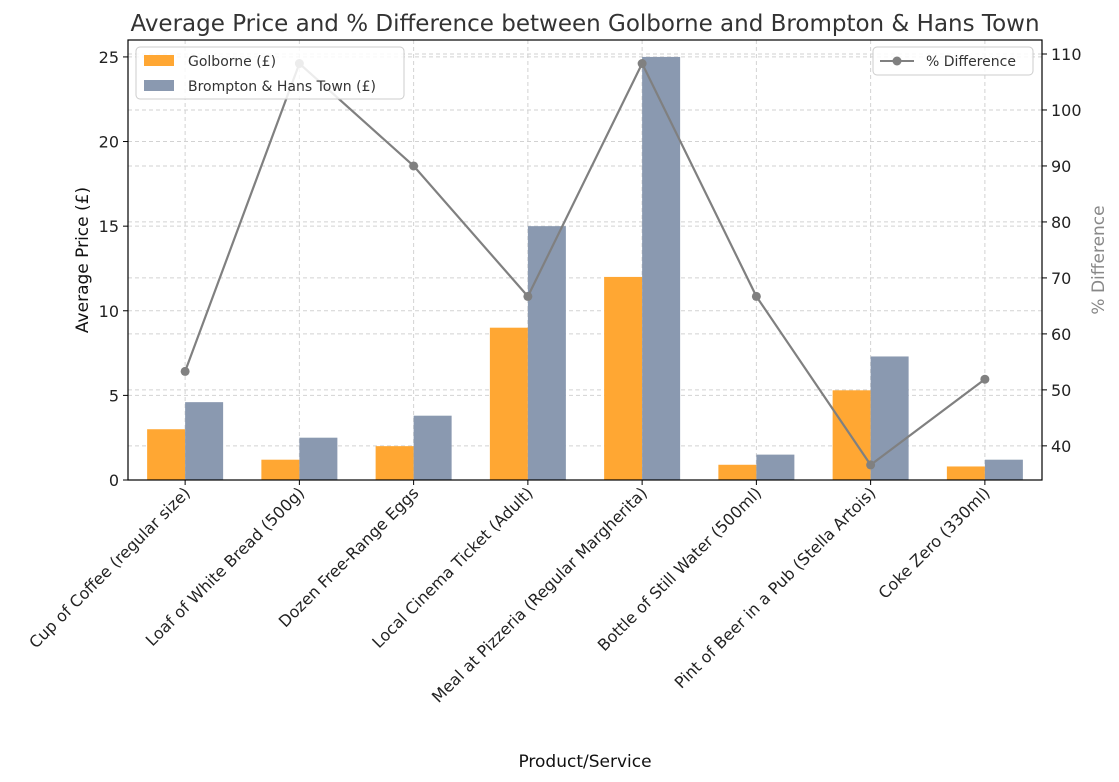  I want to click on x-tick-label-4: Meal at Pizzeria (Regular Margherita), so click(539, 594).